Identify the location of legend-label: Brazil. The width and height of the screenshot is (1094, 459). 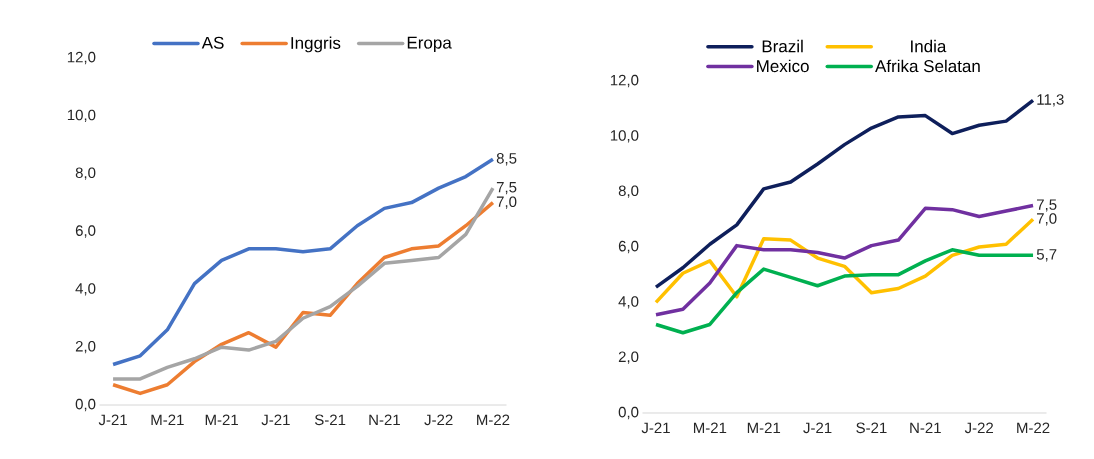
(782, 46).